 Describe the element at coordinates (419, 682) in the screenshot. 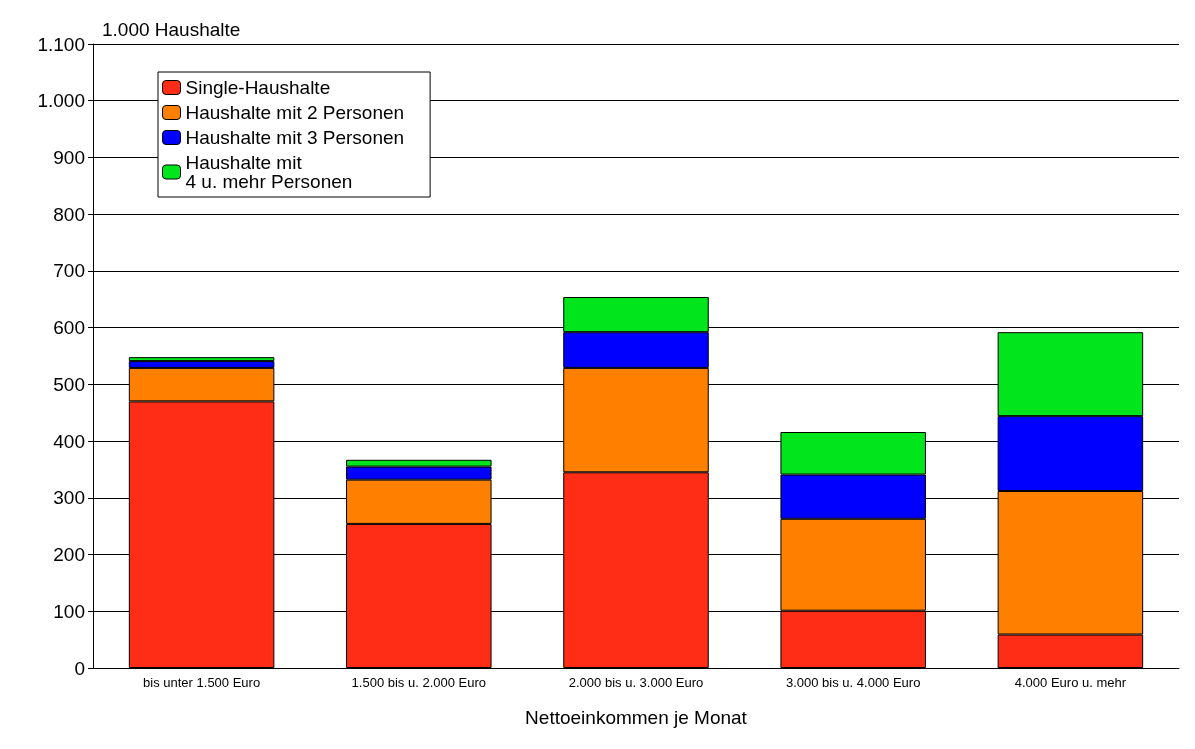

I see `x-tick-label: 1.500 bis u. 2.000 Euro` at that location.